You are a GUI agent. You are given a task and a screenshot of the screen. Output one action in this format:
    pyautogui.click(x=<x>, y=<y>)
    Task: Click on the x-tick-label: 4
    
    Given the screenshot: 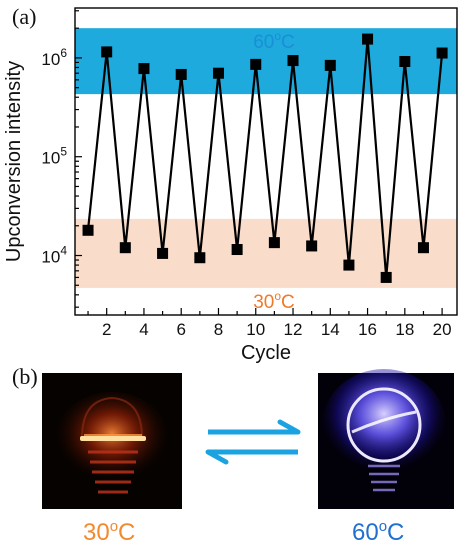 What is the action you would take?
    pyautogui.click(x=143, y=329)
    